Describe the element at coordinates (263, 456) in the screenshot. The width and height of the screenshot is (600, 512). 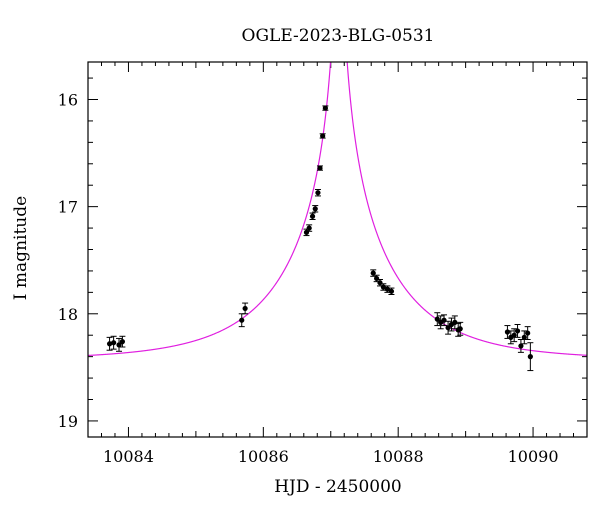
I see `x-tick-label: 10086` at that location.